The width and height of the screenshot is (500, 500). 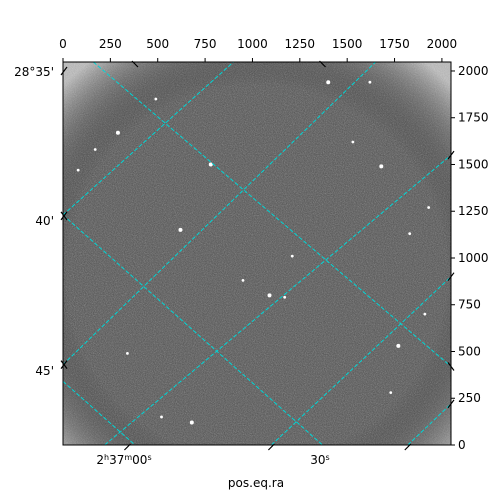 I want to click on right-tick-label-8: 2000, so click(x=473, y=71).